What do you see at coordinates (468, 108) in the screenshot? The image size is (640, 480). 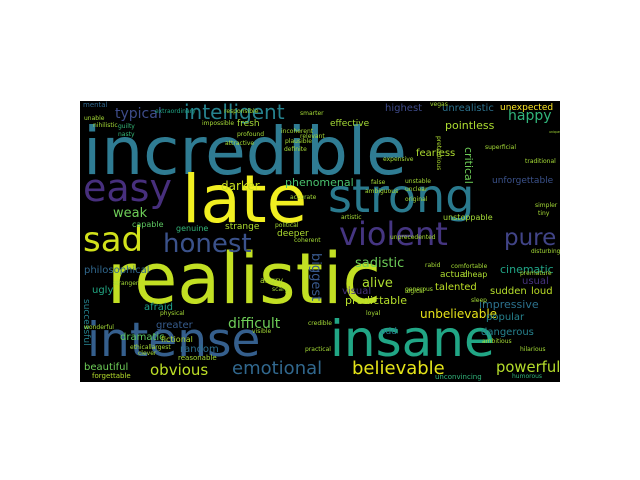 I see `word-unrealistic: unrealistic` at bounding box center [468, 108].